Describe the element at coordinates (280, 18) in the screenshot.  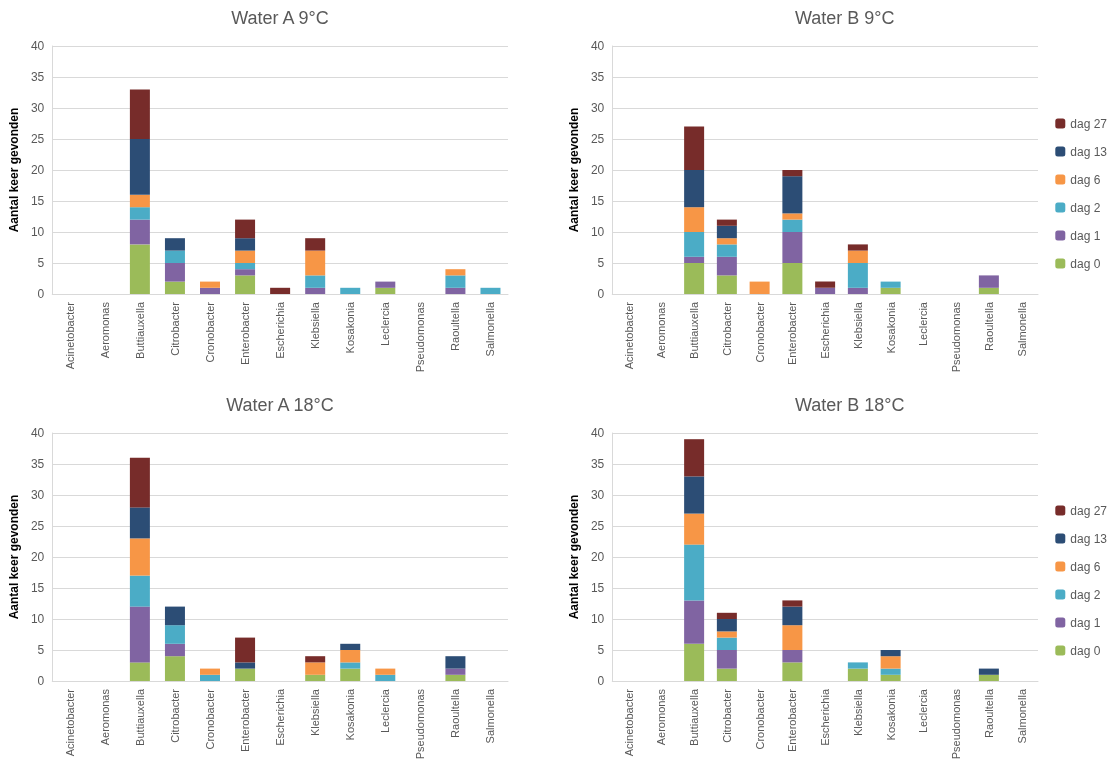
I see `chart-title: Water A 9°C` at that location.